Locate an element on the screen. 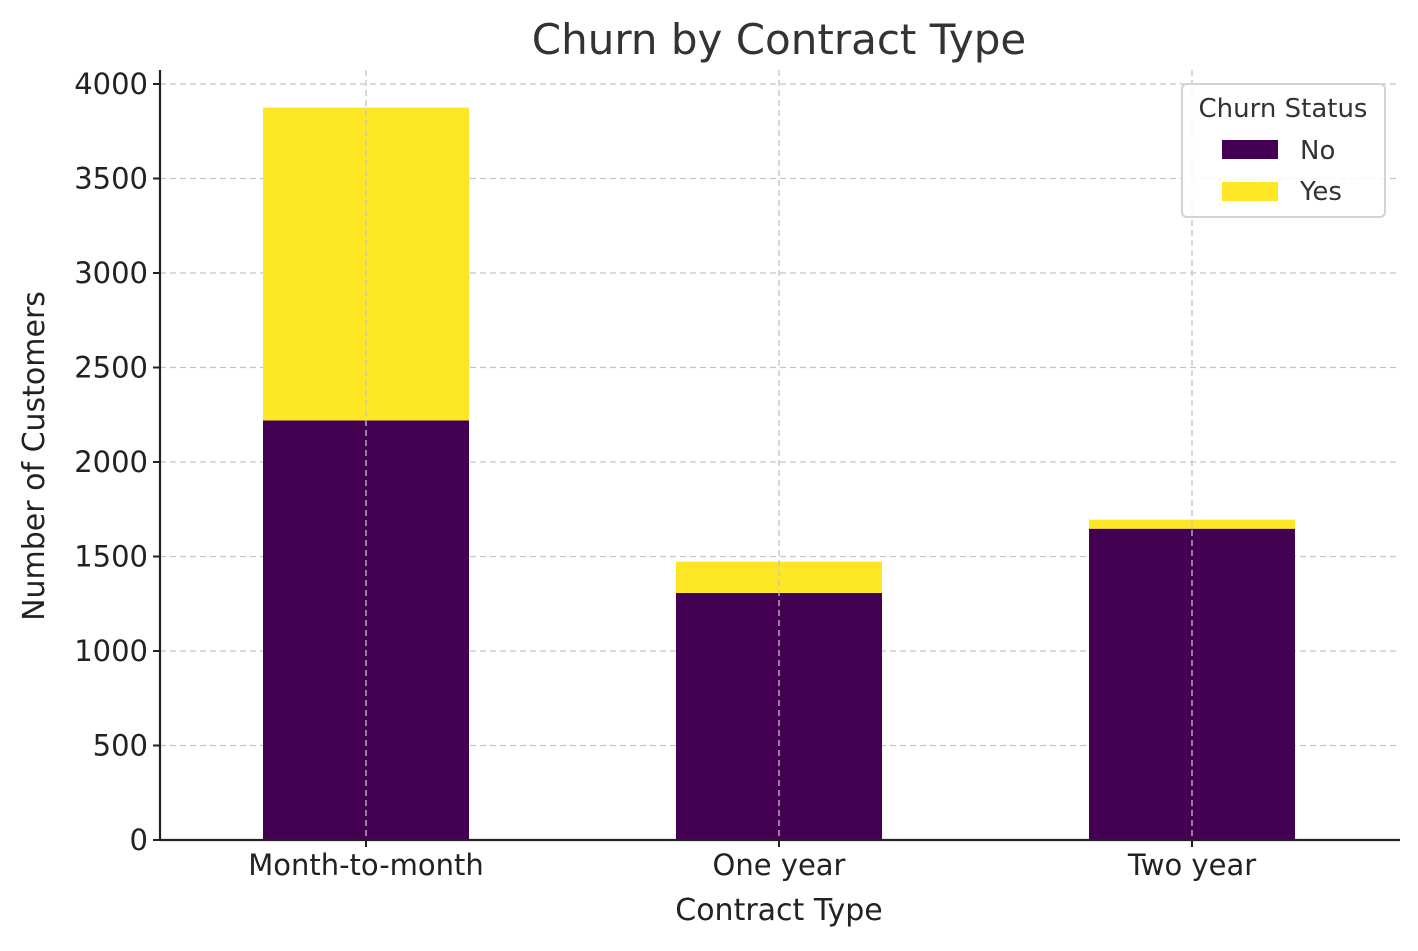  chart-title: Churn by Contract Type is located at coordinates (779, 39).